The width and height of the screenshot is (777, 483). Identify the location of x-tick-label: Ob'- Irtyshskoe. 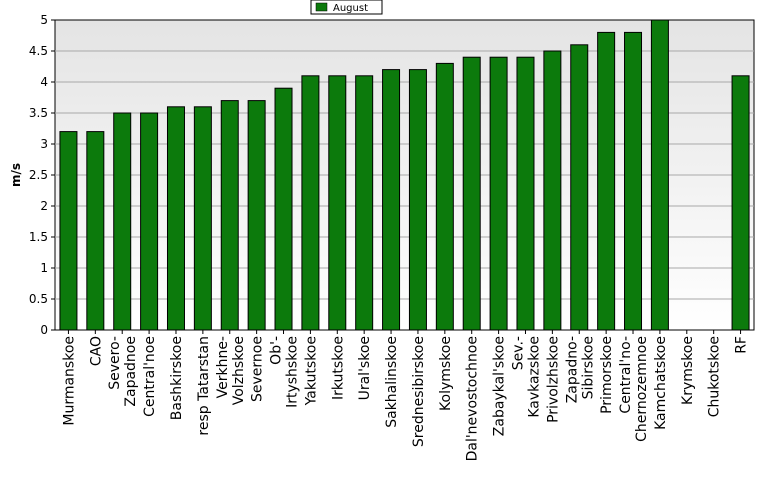
(285, 372).